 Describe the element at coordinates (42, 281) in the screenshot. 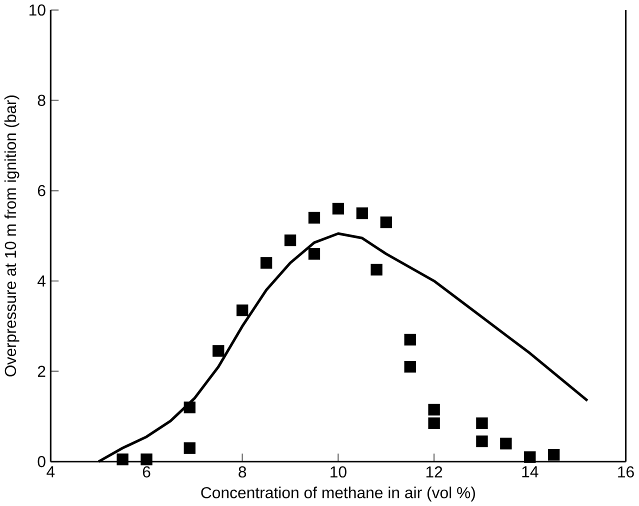

I see `y-tick-label: 4` at that location.